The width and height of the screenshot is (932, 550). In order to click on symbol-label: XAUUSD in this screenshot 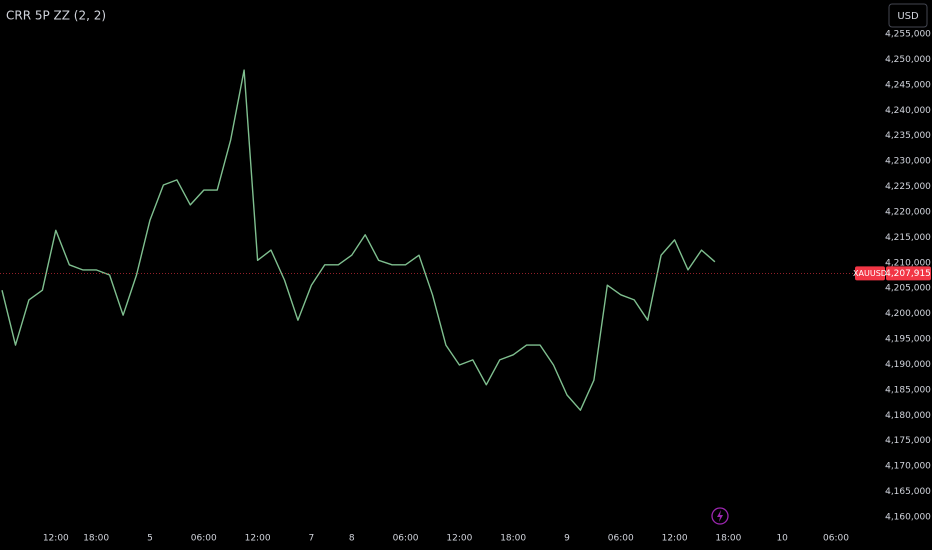, I will do `click(870, 273)`.